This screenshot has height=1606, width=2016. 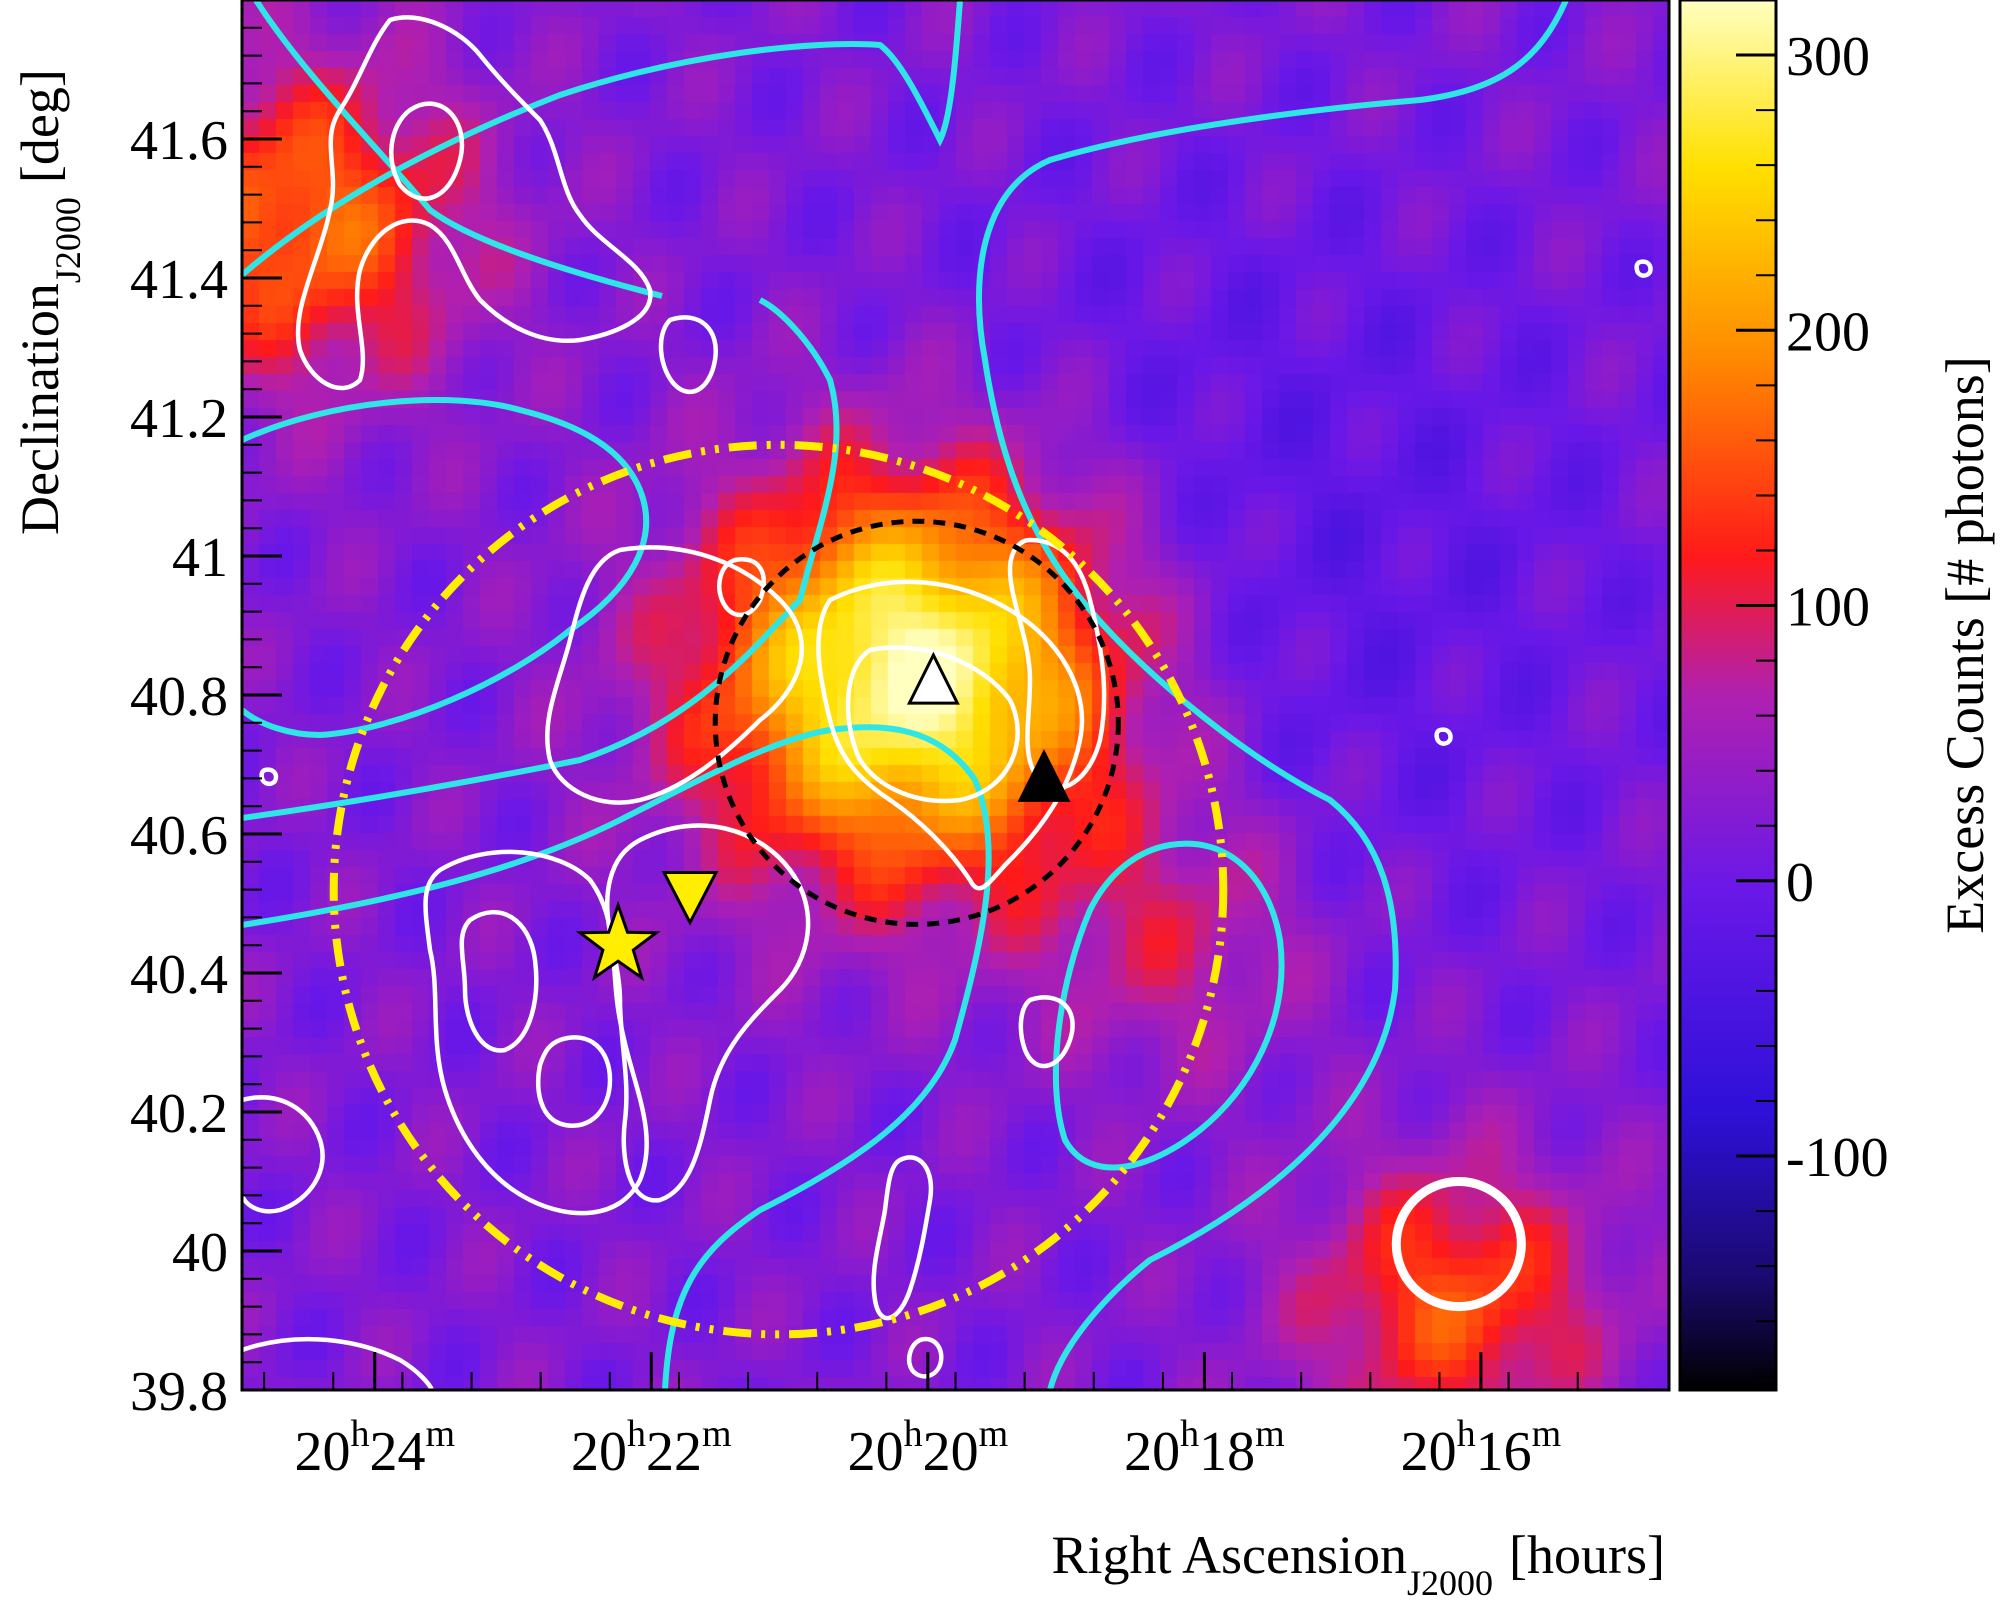 I want to click on y-axis-title-sub: J2000, so click(x=68, y=240).